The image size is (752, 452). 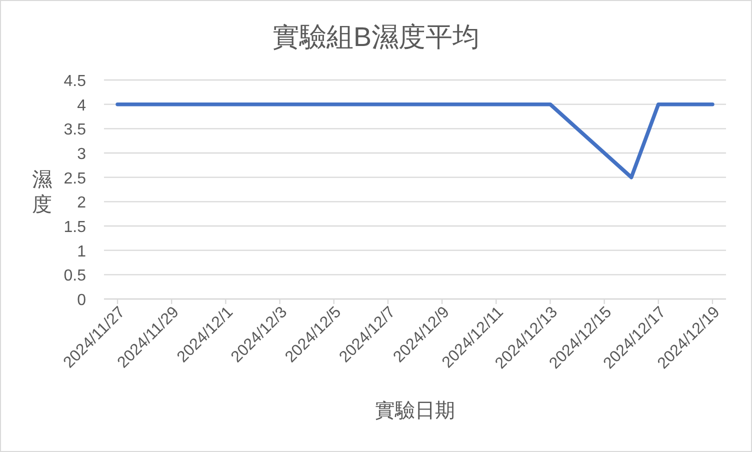 I want to click on y-tick-label: 3, so click(x=81, y=154).